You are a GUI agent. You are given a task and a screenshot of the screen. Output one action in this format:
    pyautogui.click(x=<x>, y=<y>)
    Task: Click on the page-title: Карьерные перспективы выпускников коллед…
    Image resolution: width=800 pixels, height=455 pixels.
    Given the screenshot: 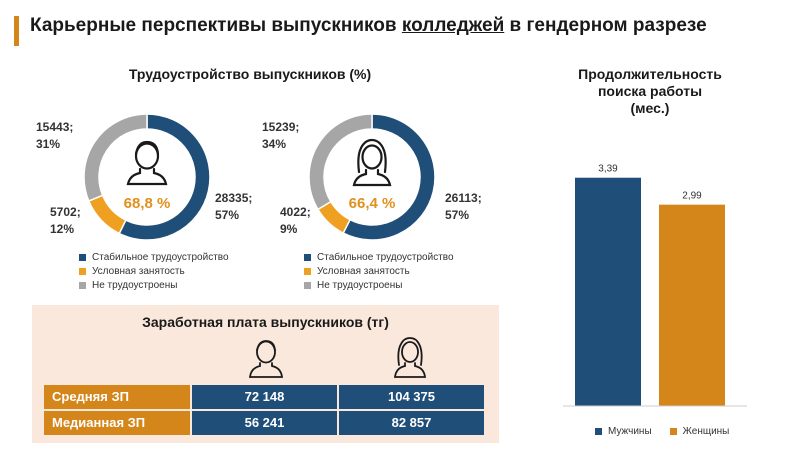 What is the action you would take?
    pyautogui.click(x=368, y=25)
    